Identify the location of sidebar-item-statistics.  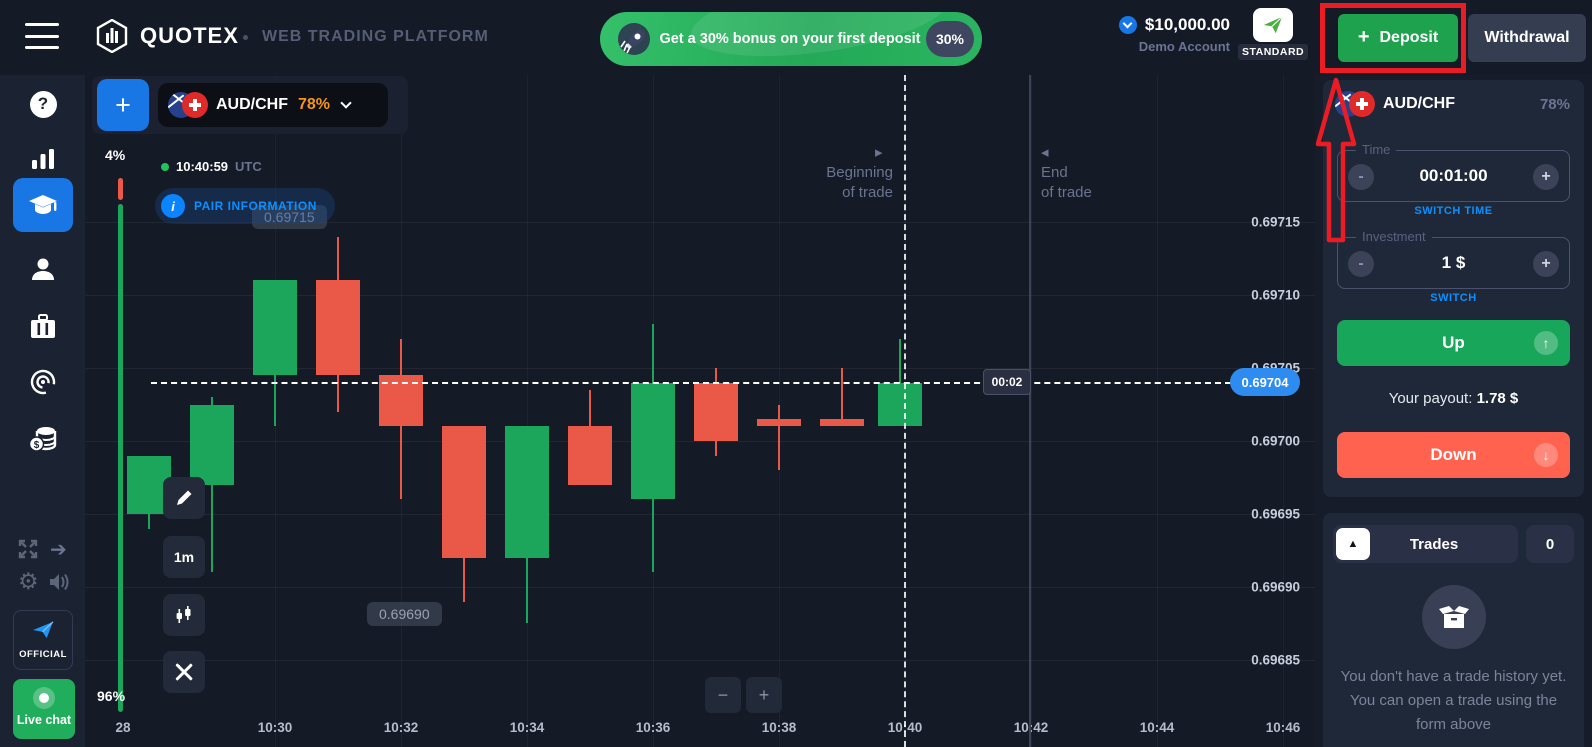
(43, 159).